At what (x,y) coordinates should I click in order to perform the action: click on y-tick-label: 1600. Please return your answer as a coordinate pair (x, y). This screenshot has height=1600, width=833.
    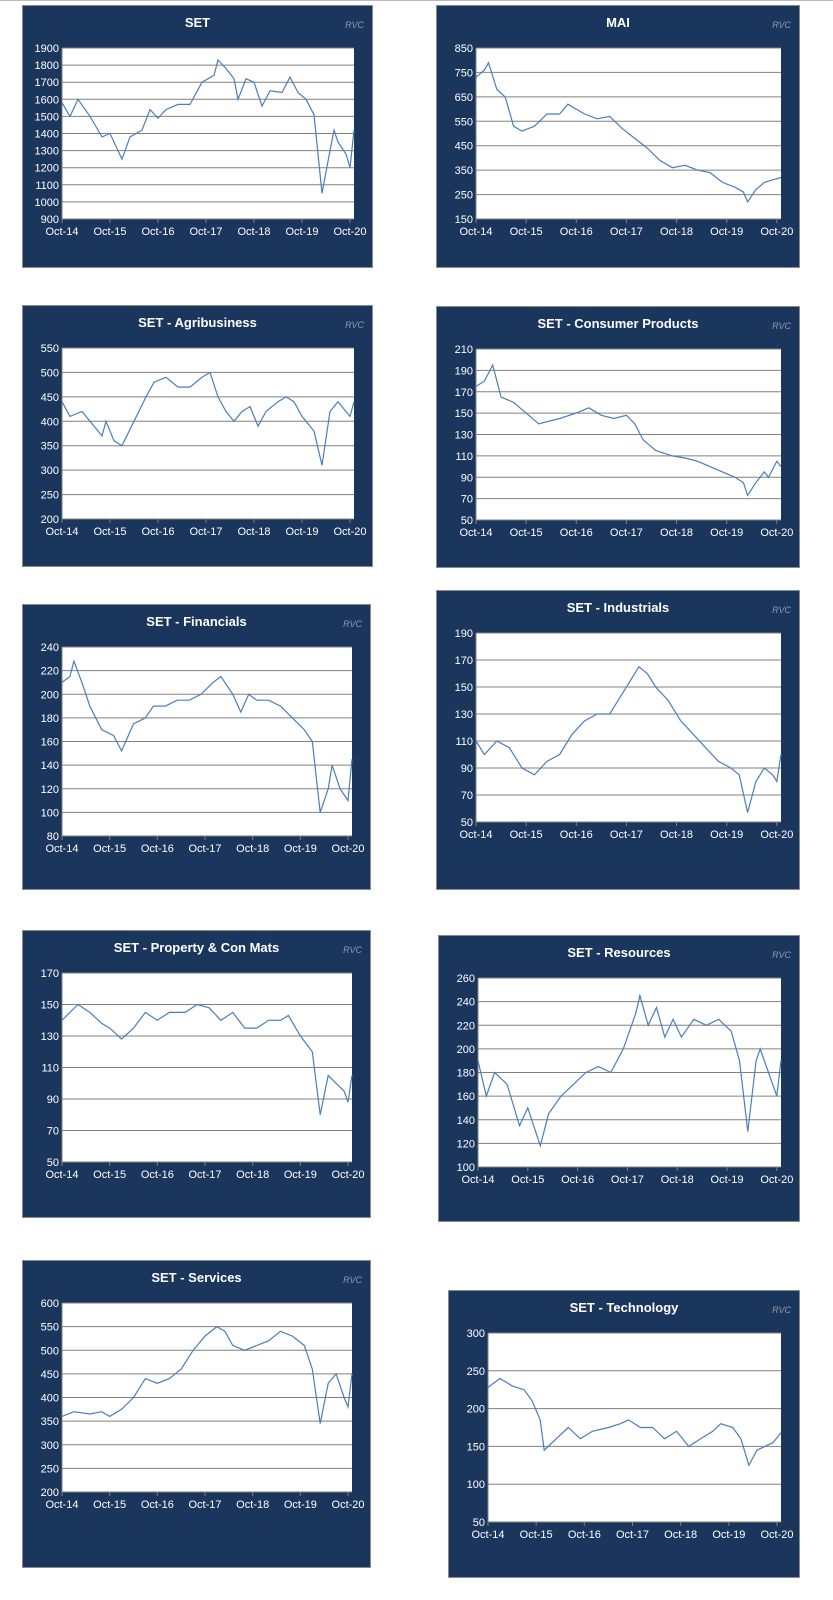
    Looking at the image, I should click on (47, 100).